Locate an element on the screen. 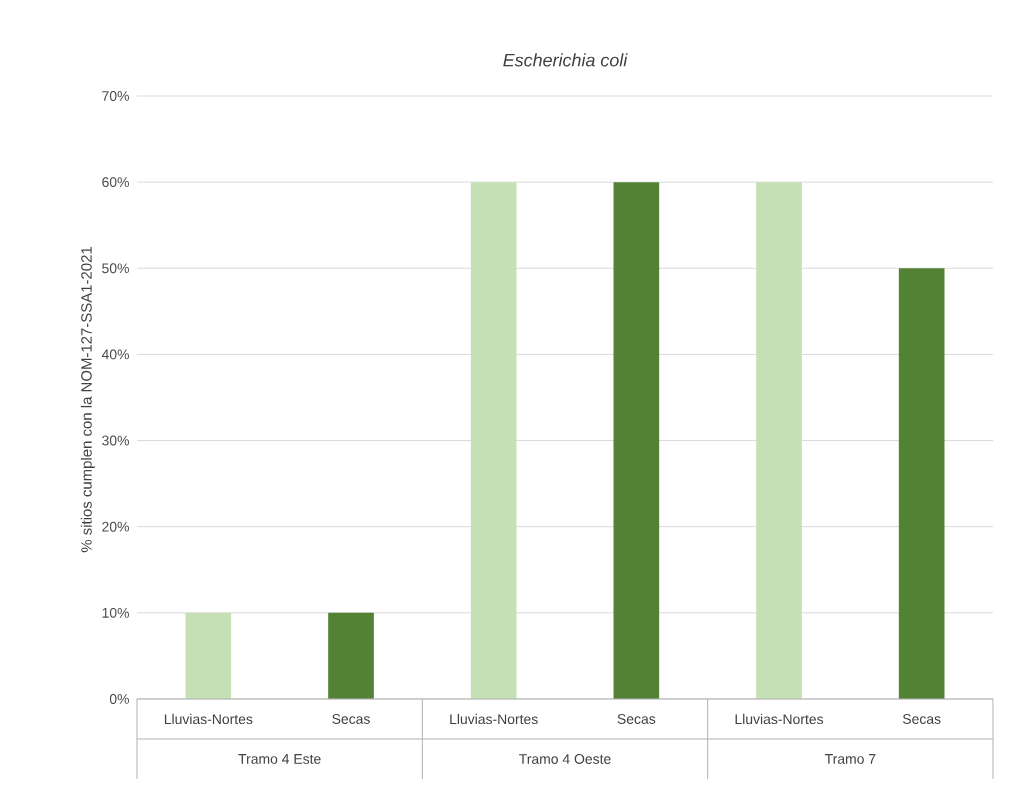 This screenshot has width=1011, height=787. y-tick-label: 70% is located at coordinates (115, 96).